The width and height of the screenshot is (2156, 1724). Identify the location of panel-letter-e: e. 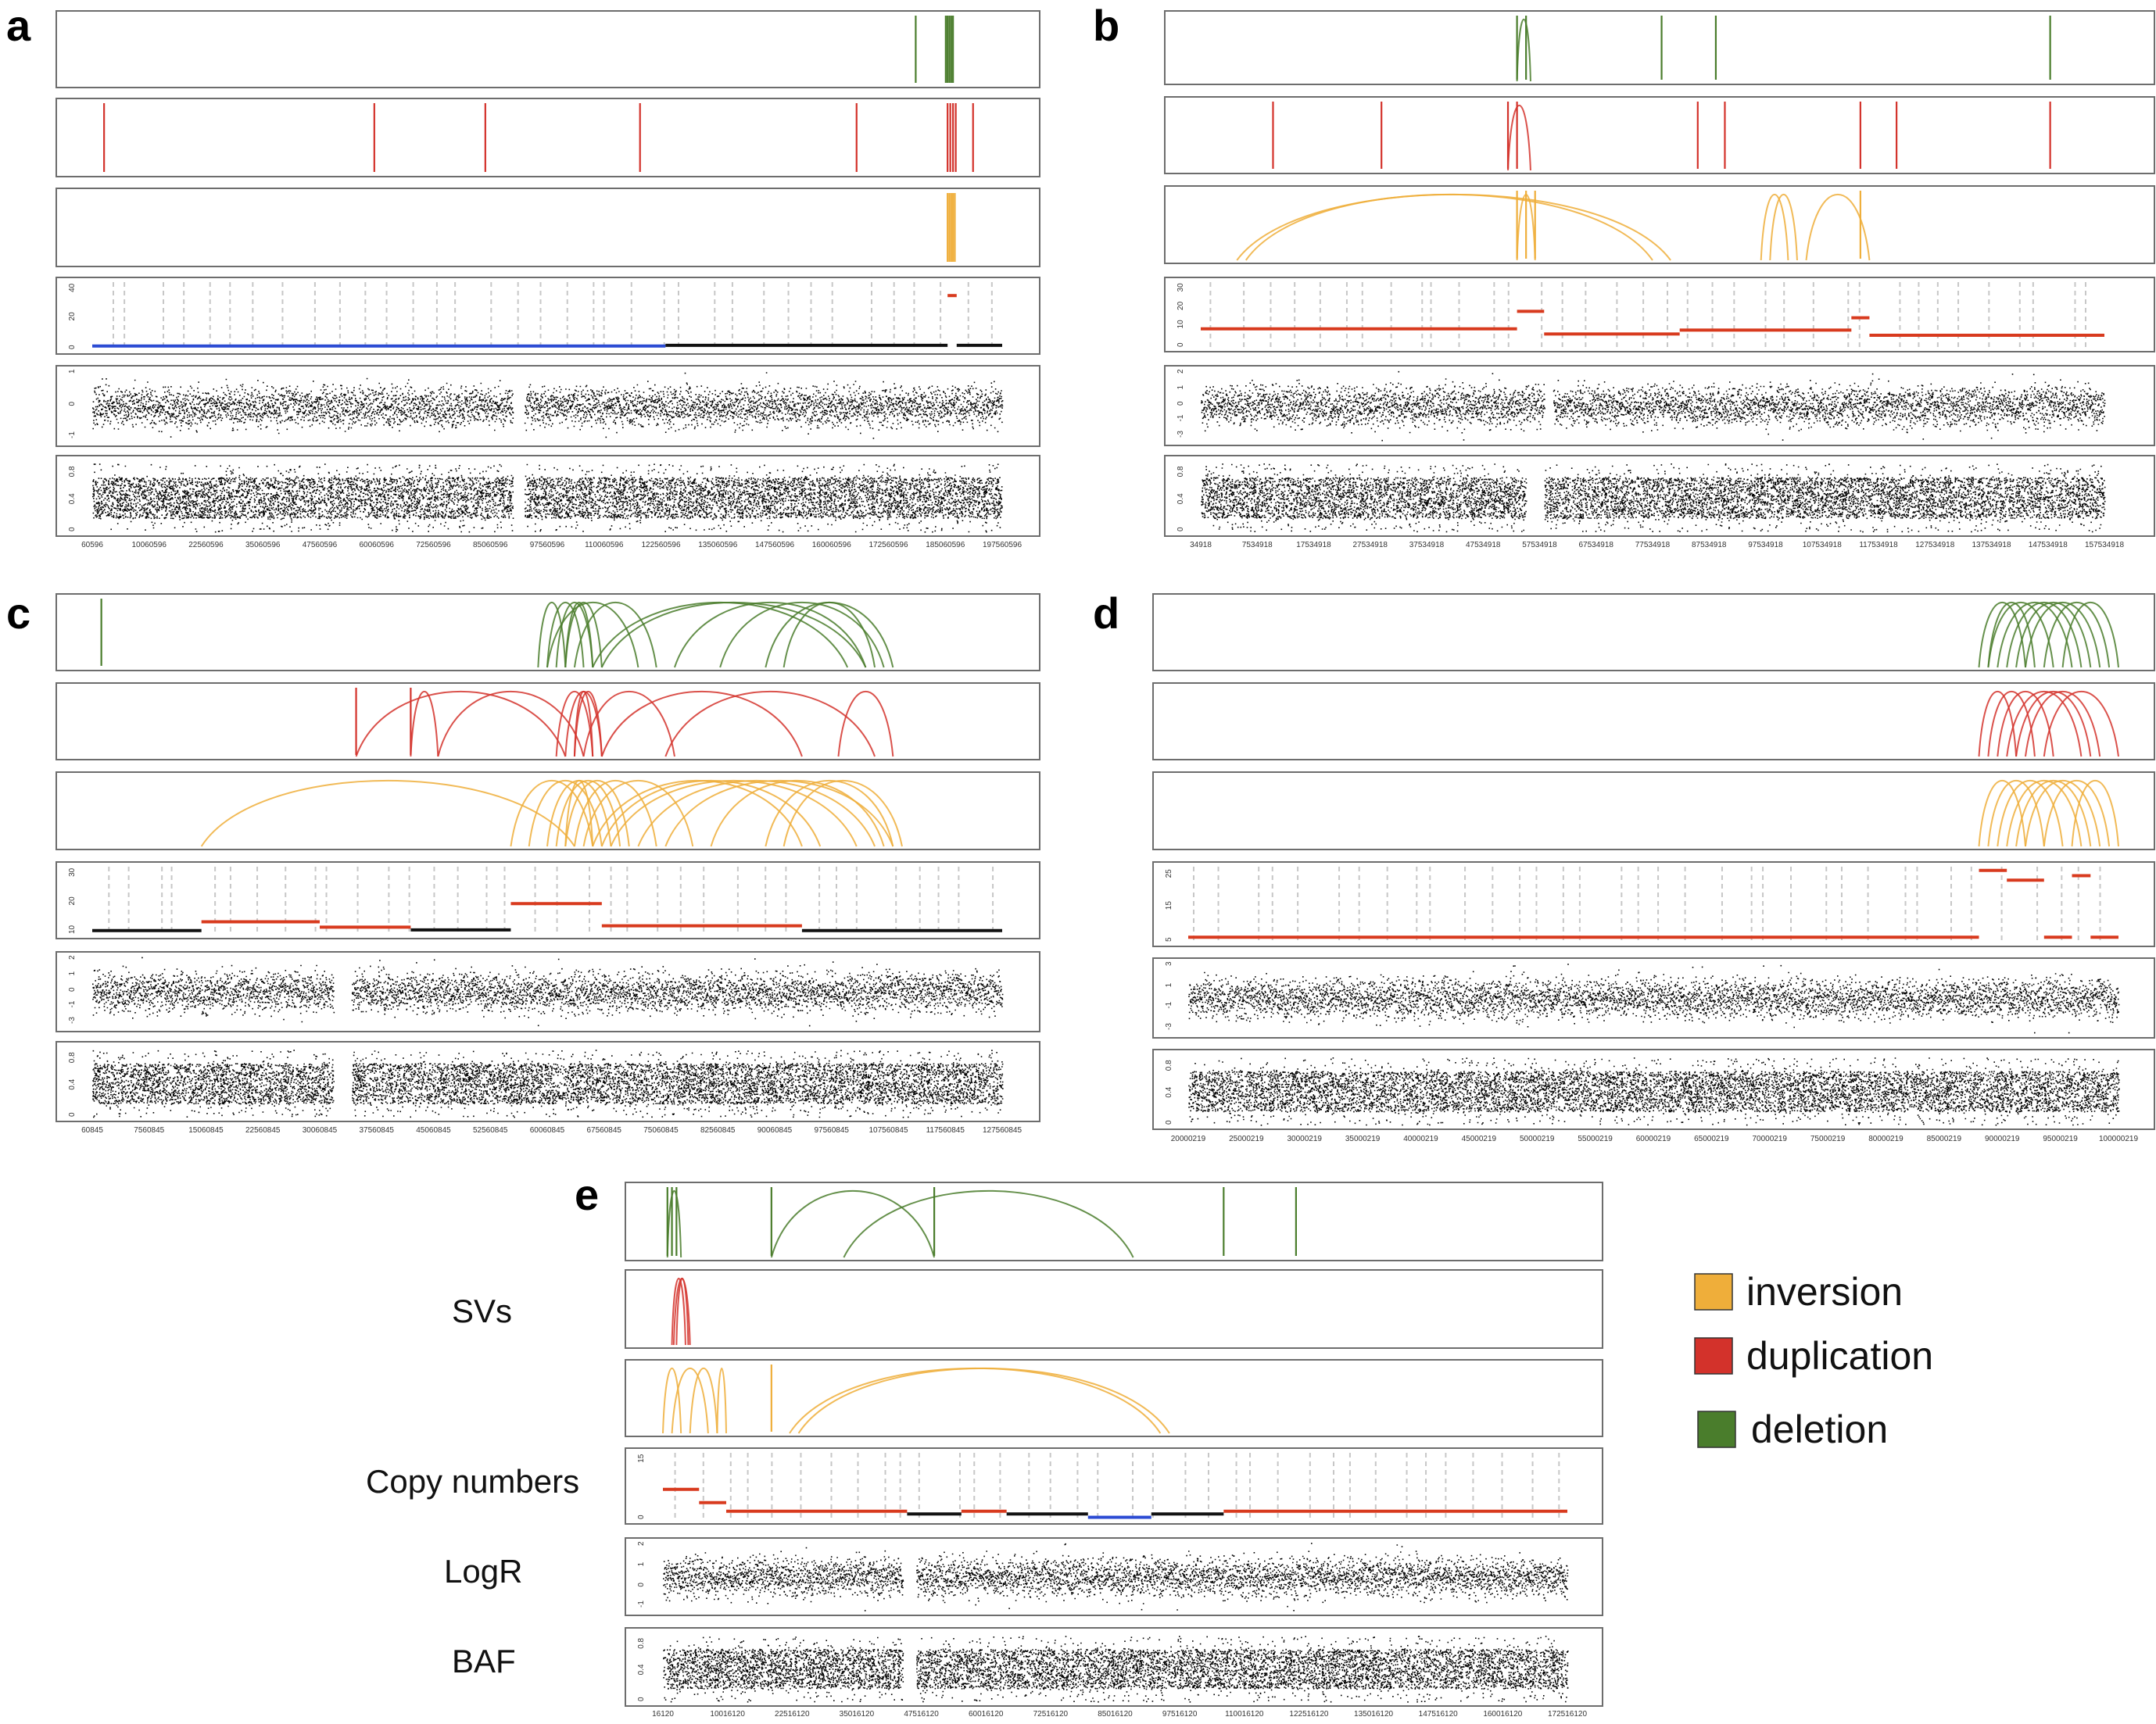
(587, 1194).